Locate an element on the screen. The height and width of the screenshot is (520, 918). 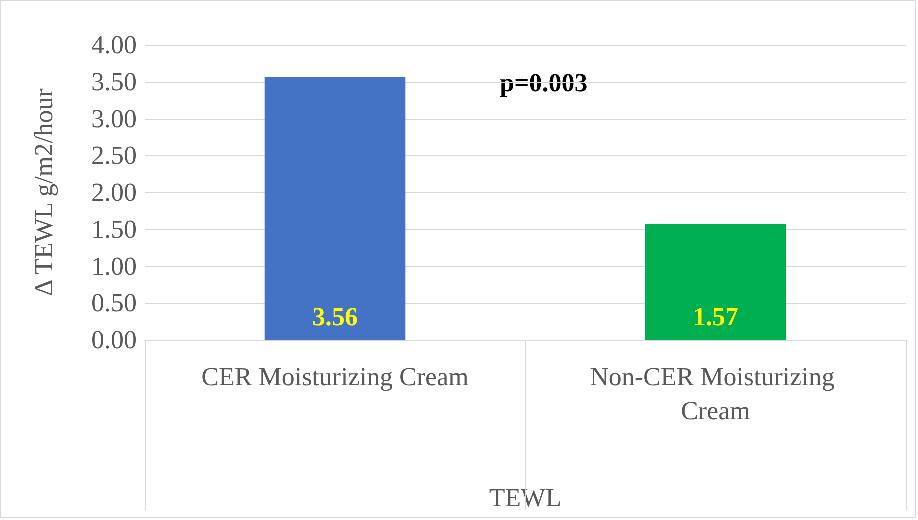
y-tick-label: 0.50 is located at coordinates (114, 303).